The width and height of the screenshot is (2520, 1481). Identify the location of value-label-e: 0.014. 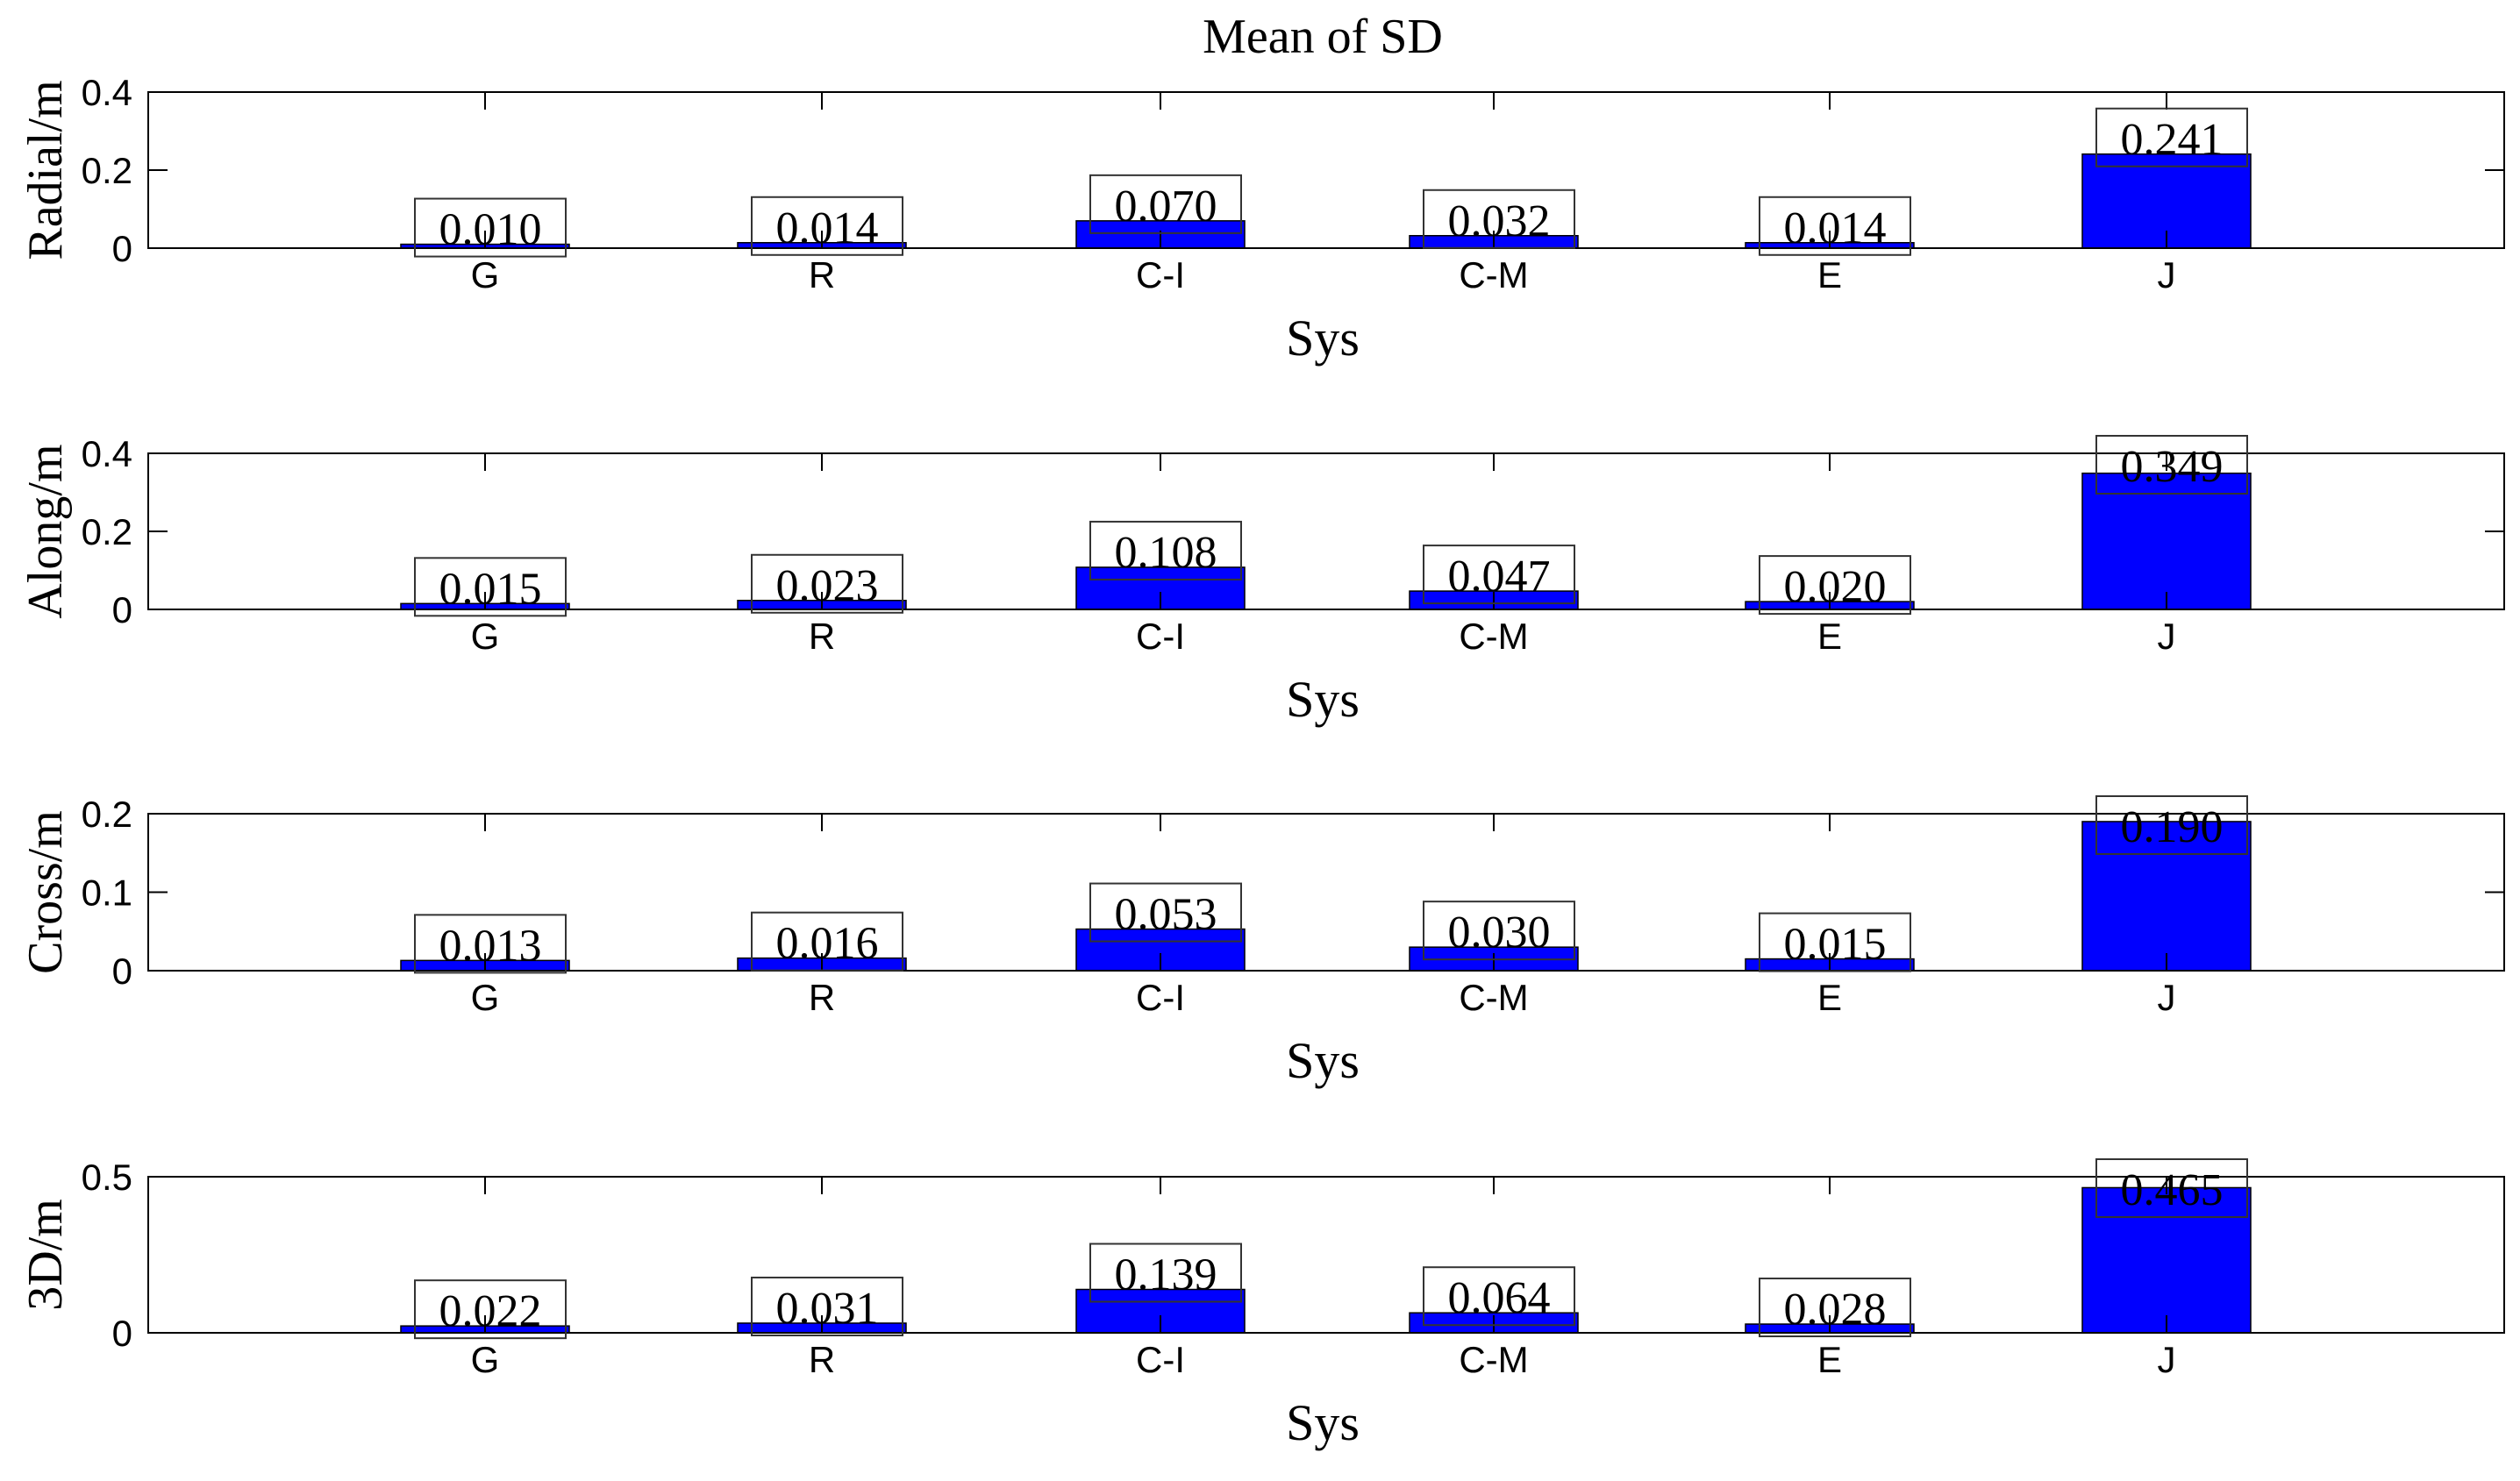
(1835, 228).